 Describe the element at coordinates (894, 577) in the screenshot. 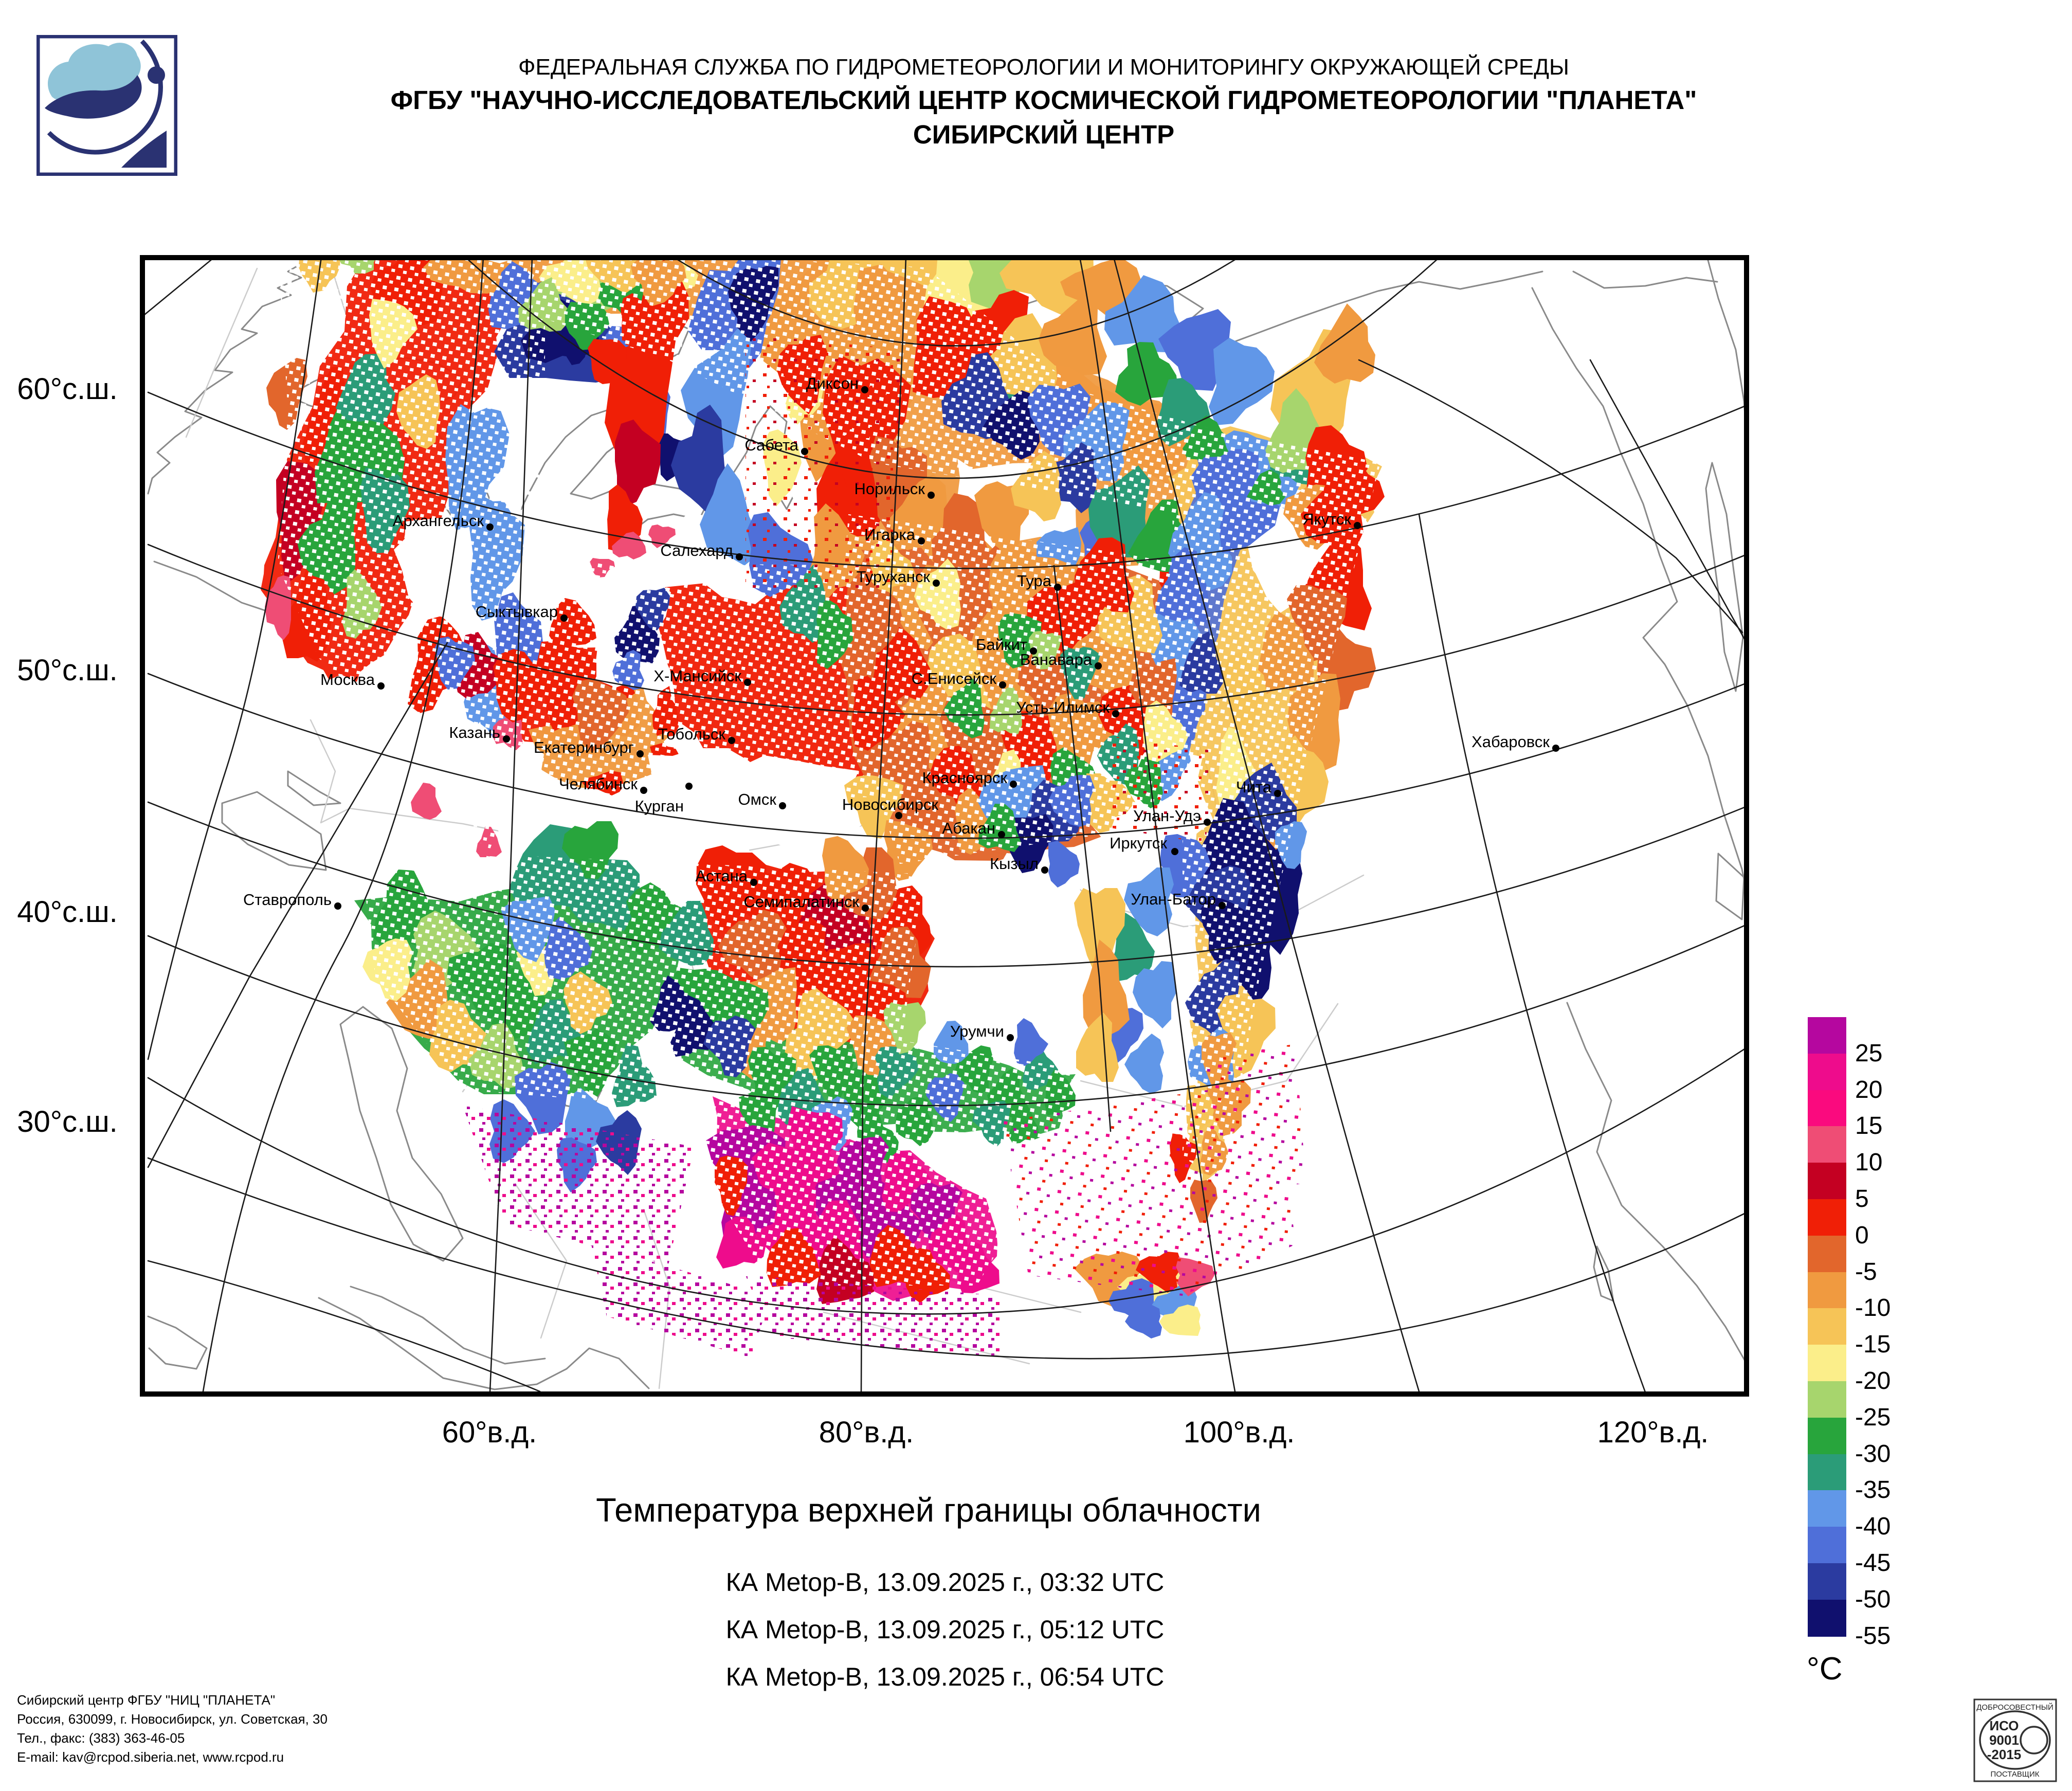

I see `svg-text: Туруханск` at that location.